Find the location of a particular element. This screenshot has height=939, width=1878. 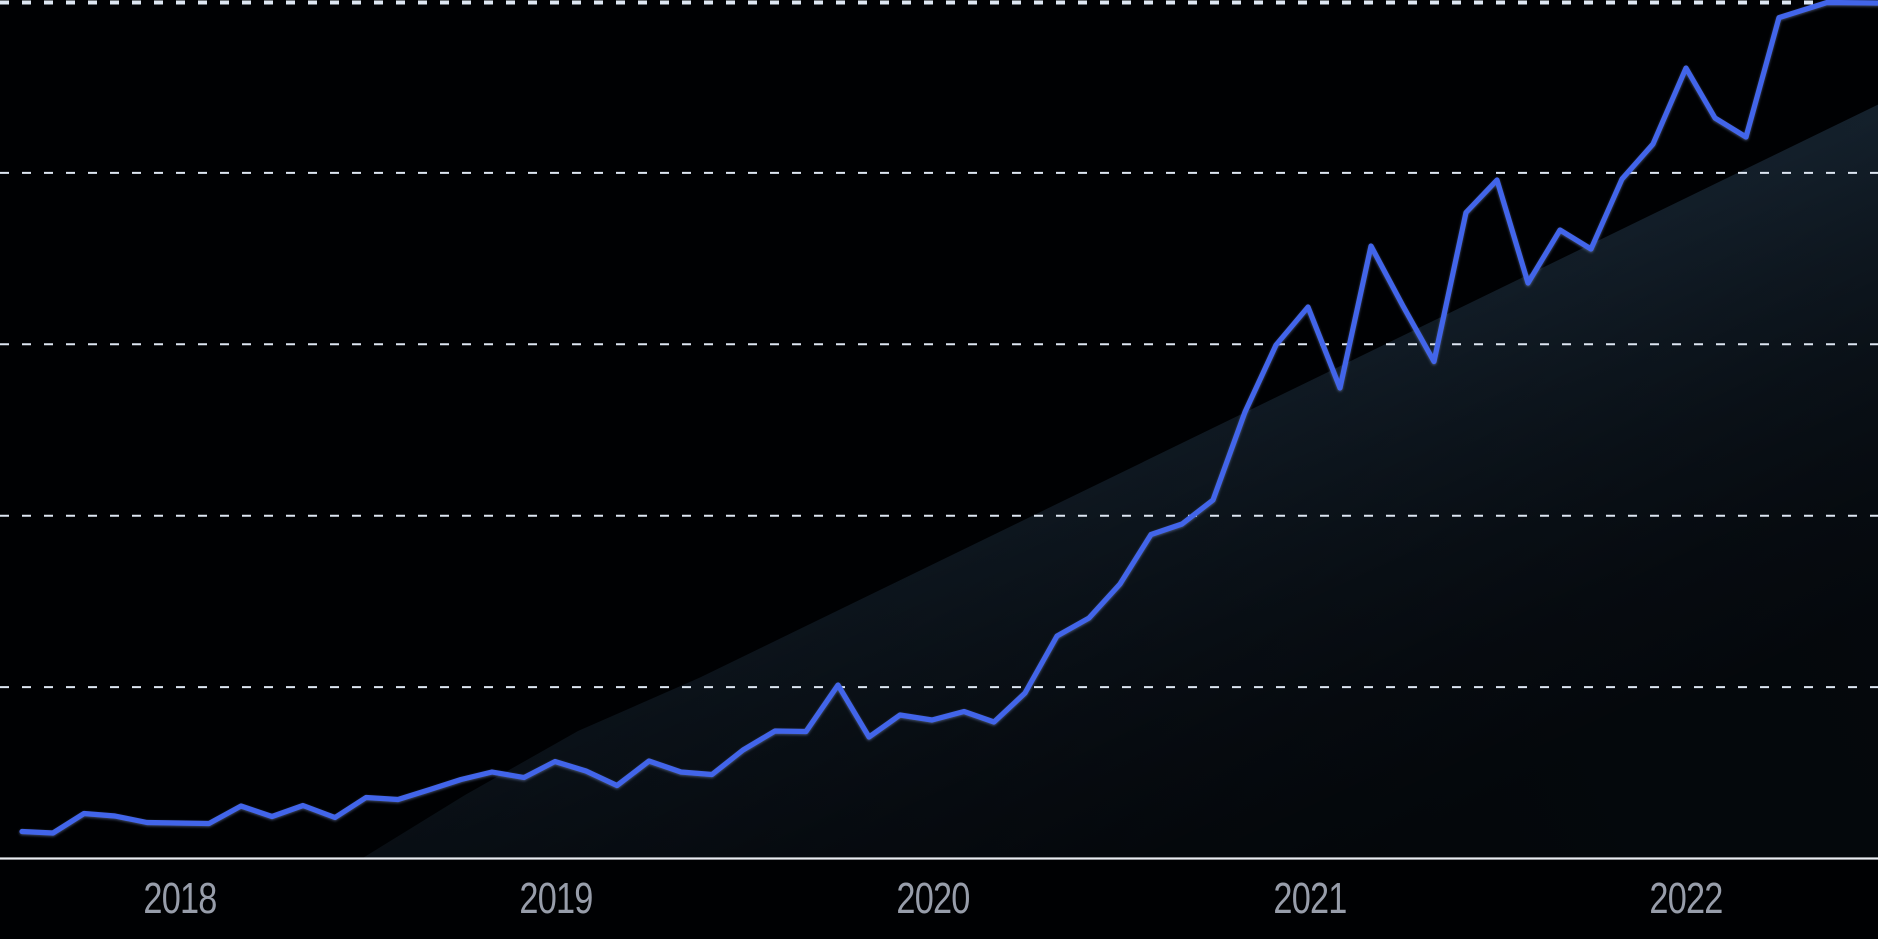

svg-text: 2020 is located at coordinates (932, 898).